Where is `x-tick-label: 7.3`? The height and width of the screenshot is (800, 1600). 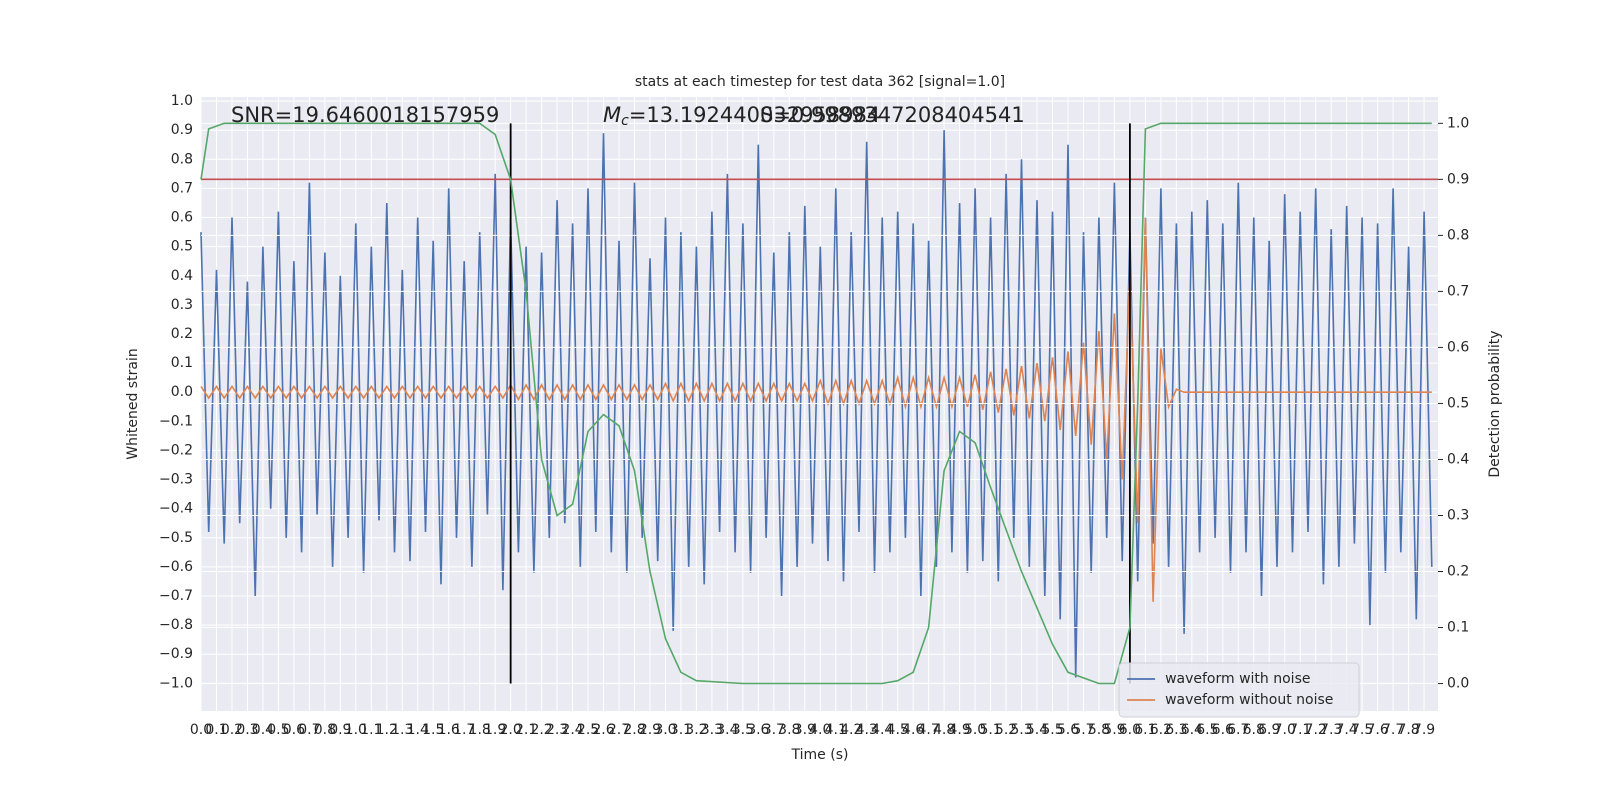
x-tick-label: 7.3 is located at coordinates (1331, 730).